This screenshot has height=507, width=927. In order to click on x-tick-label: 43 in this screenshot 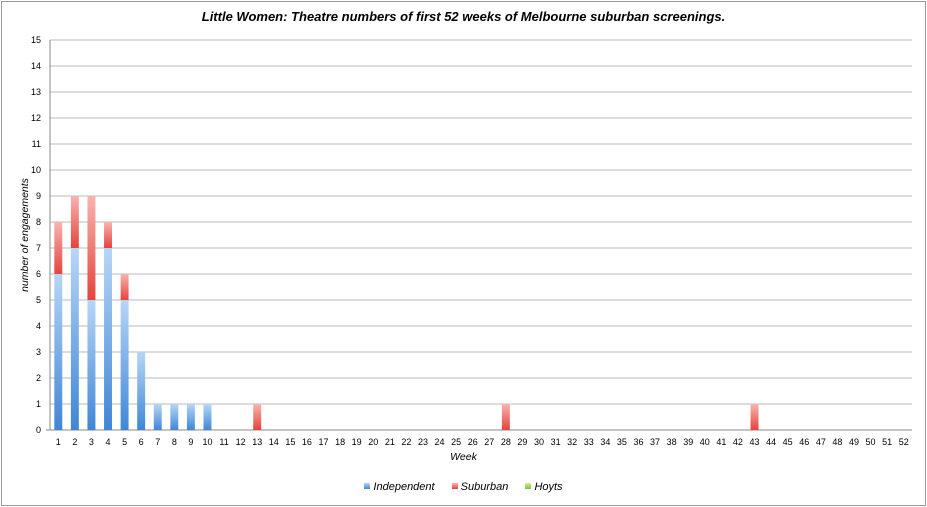, I will do `click(755, 442)`.